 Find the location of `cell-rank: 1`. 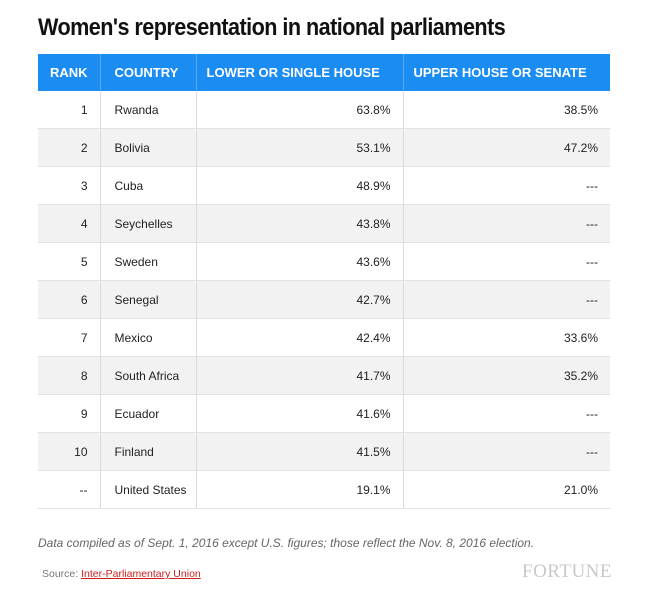

cell-rank: 1 is located at coordinates (69, 110).